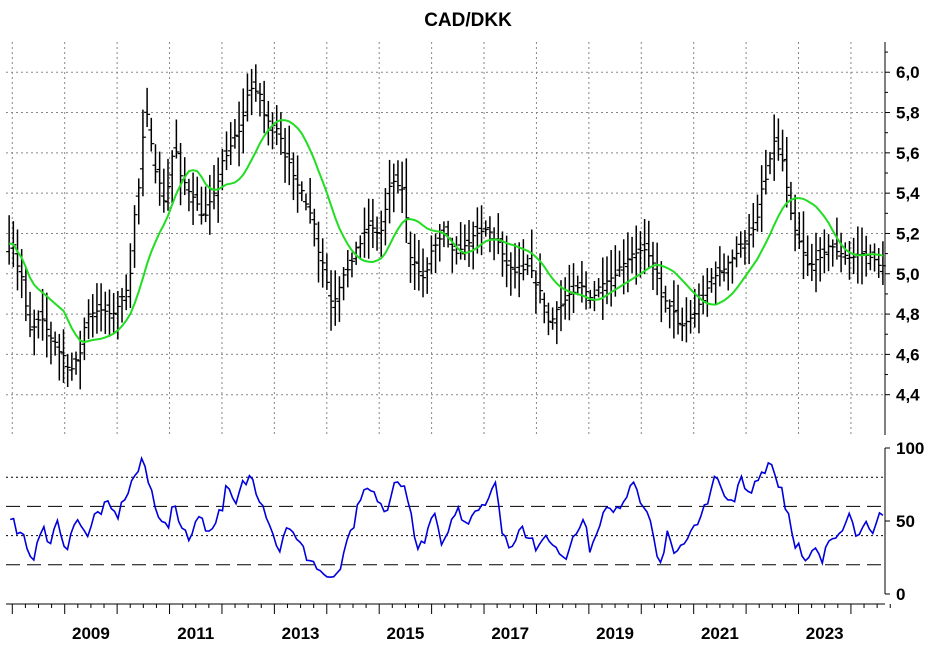  I want to click on oscillator-y-tick-label: 50, so click(905, 521).